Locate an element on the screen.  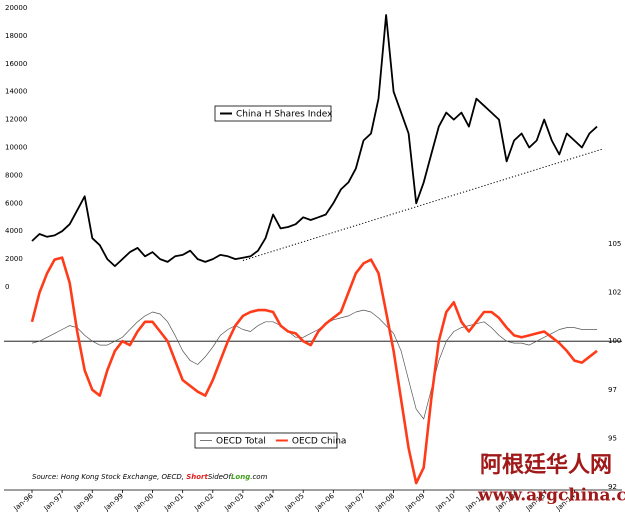
legend-label: China H Shares Index is located at coordinates (284, 115).